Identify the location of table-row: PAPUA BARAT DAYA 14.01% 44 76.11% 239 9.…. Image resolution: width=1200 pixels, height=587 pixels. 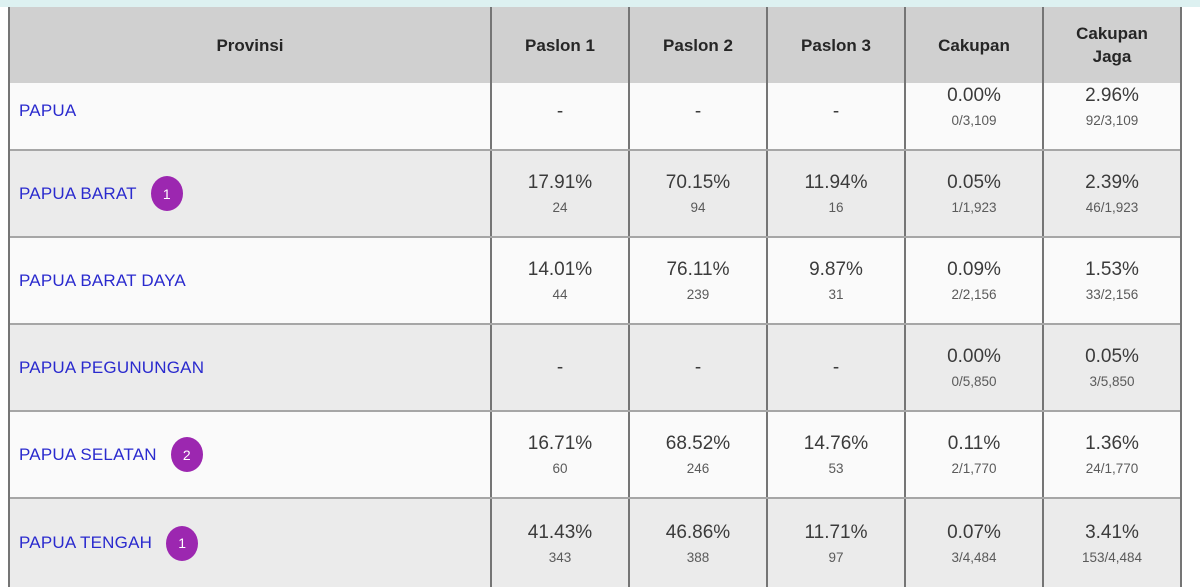
(595, 279).